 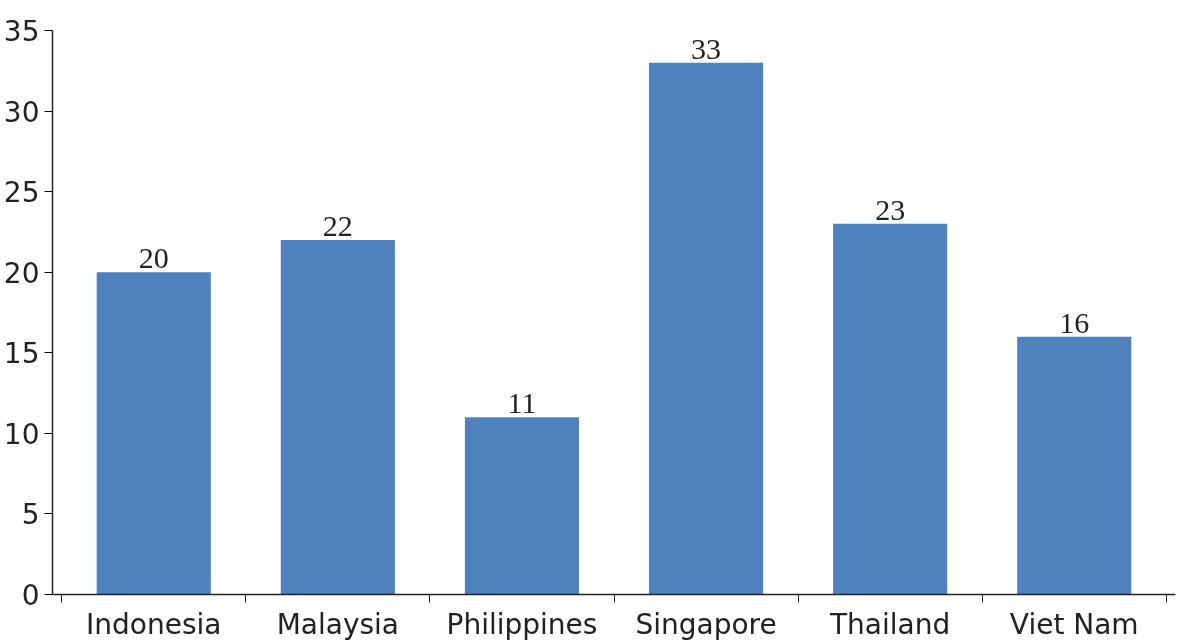 I want to click on y-tick-label: 5, so click(x=30, y=515).